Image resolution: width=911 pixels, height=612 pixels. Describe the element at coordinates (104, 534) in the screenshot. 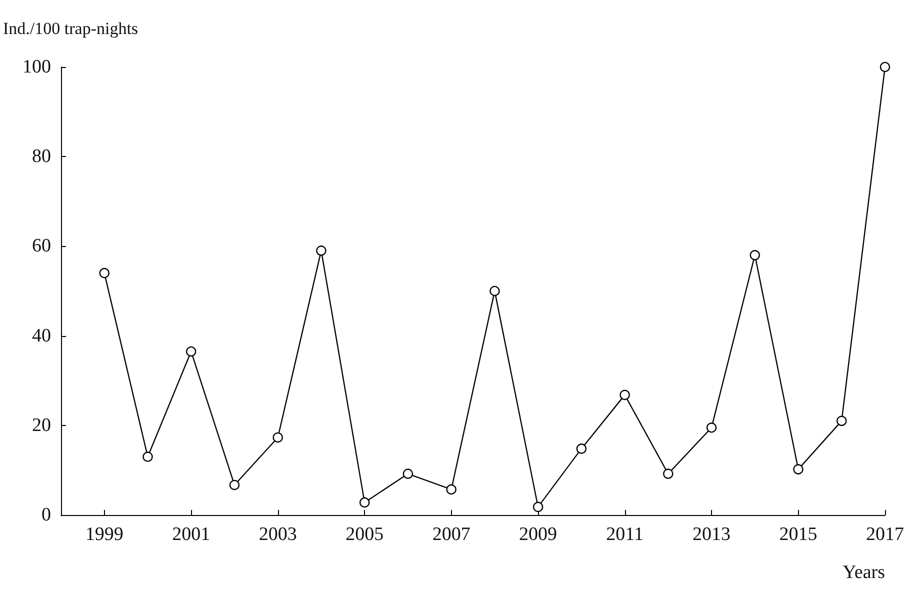

I see `x-tick-label: 1999` at that location.